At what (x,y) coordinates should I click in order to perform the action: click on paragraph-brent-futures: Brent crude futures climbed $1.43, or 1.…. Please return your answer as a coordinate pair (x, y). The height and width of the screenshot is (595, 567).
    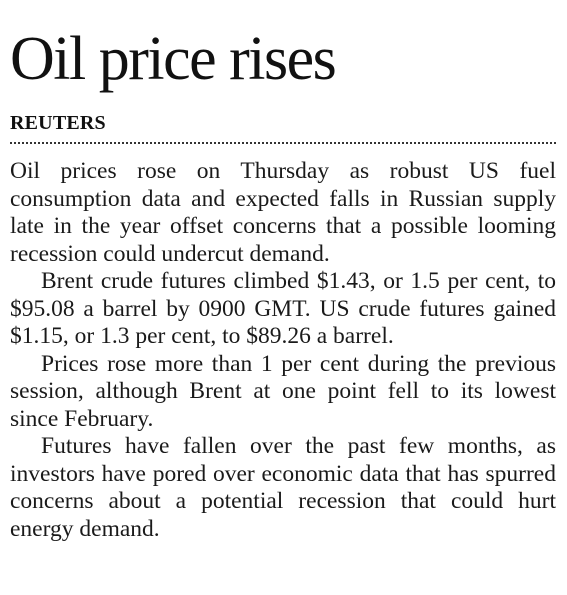
    Looking at the image, I should click on (283, 308).